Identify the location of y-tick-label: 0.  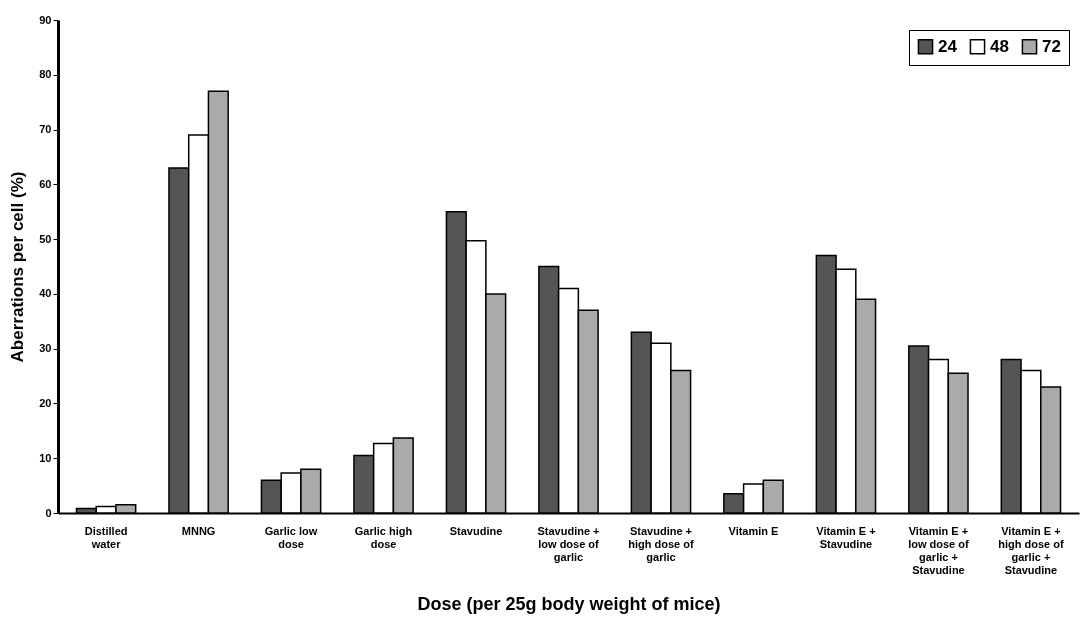
(48, 512).